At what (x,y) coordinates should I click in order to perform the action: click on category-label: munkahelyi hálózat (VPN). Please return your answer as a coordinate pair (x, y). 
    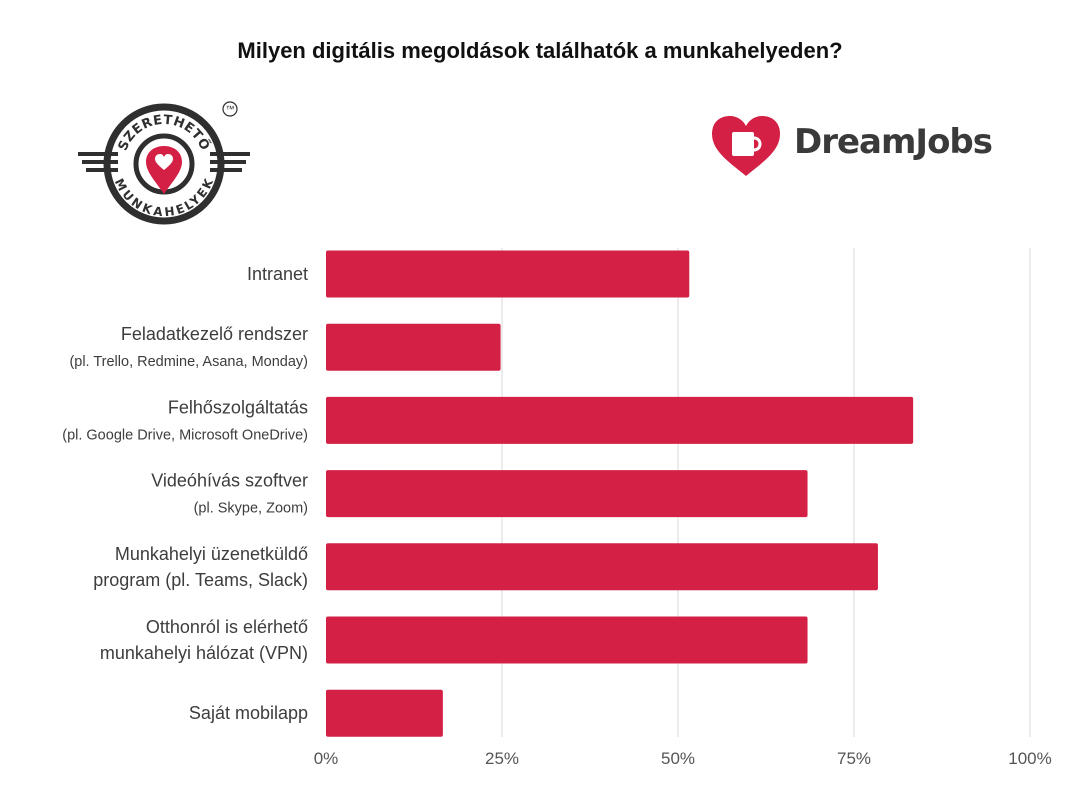
    Looking at the image, I should click on (204, 653).